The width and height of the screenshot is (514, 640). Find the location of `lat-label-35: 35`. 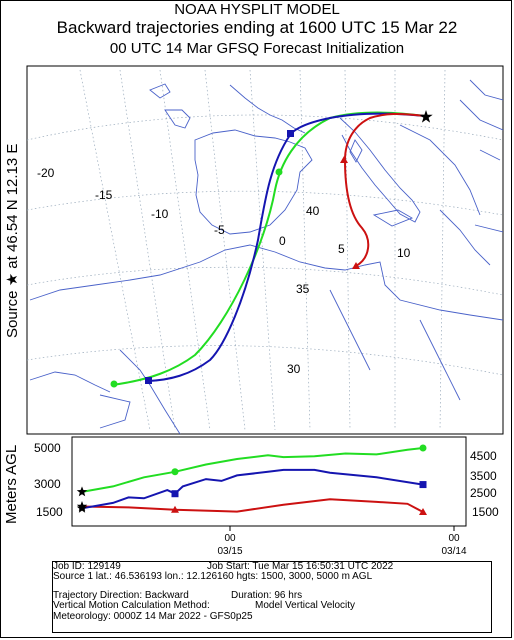

lat-label-35: 35 is located at coordinates (303, 289).